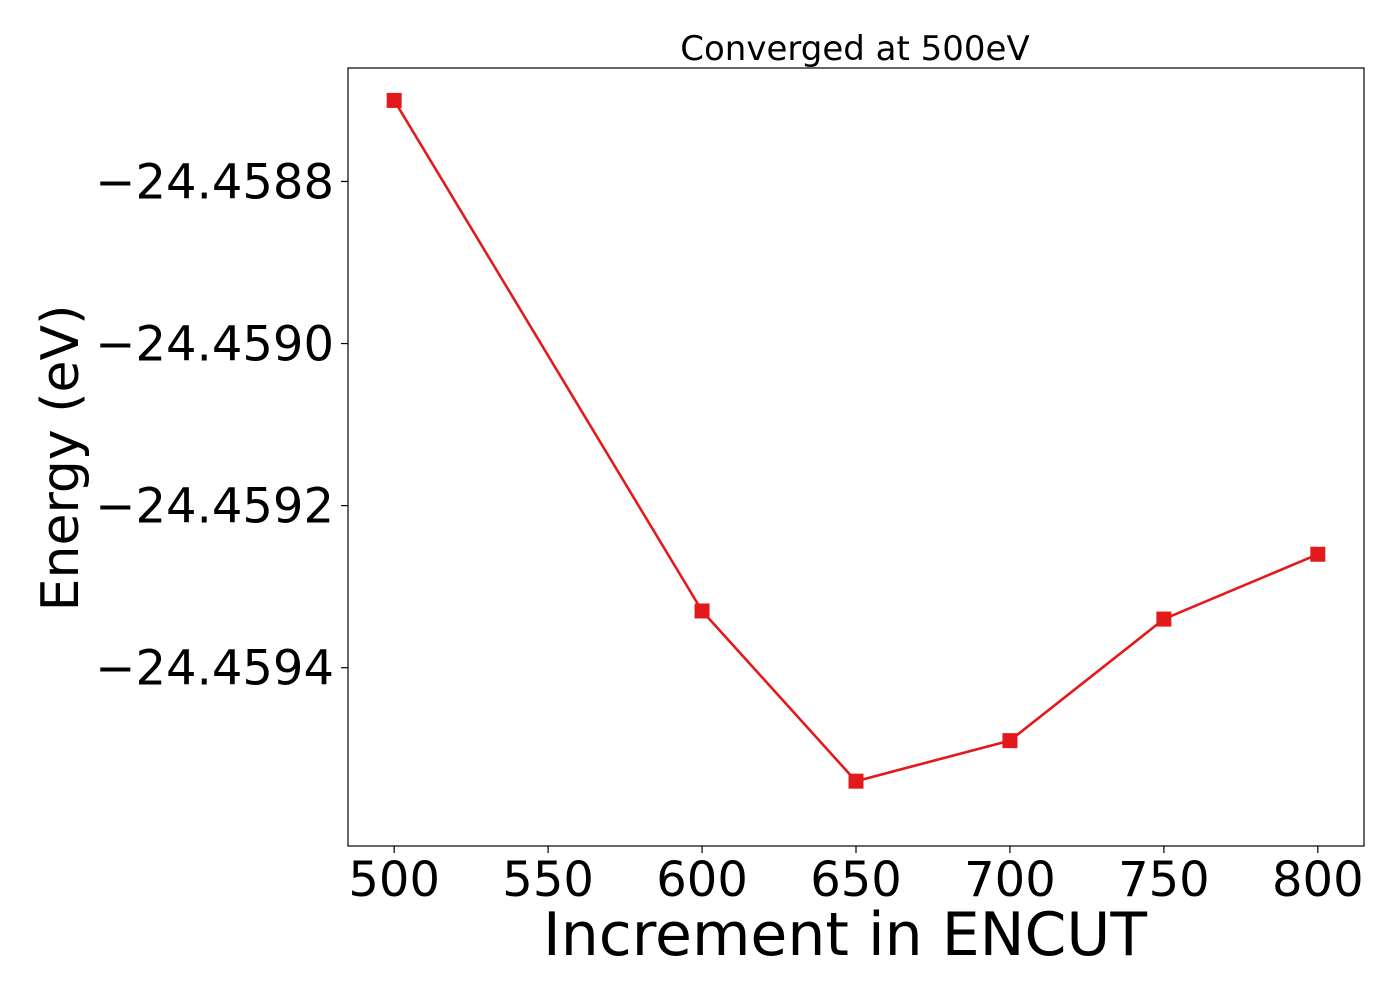 The height and width of the screenshot is (1004, 1400). What do you see at coordinates (702, 880) in the screenshot?
I see `x-tick-label: 600` at bounding box center [702, 880].